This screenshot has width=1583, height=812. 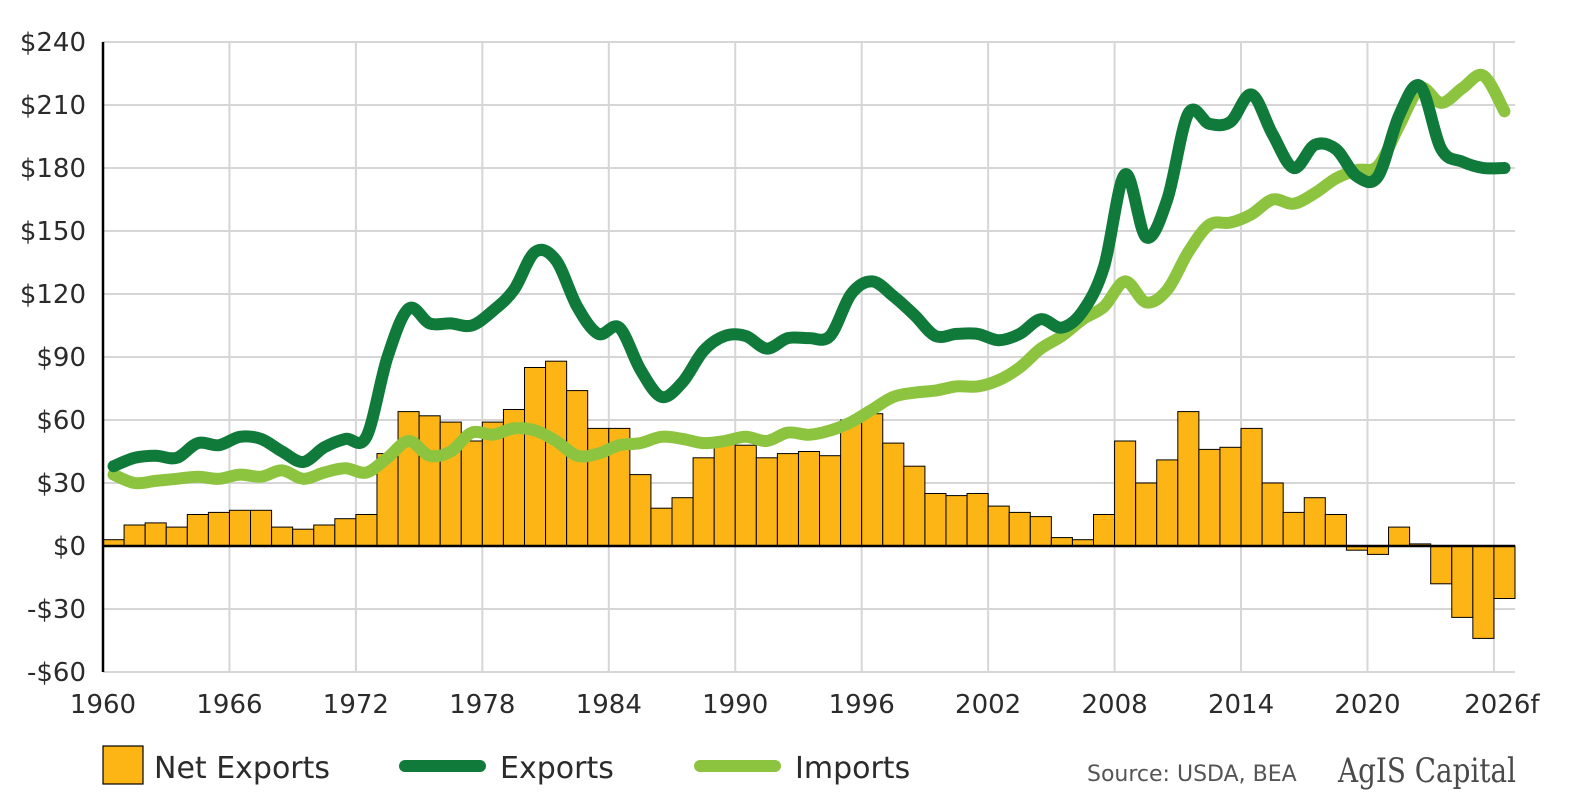 What do you see at coordinates (787, 500) in the screenshot?
I see `bar-net-exports-1992` at bounding box center [787, 500].